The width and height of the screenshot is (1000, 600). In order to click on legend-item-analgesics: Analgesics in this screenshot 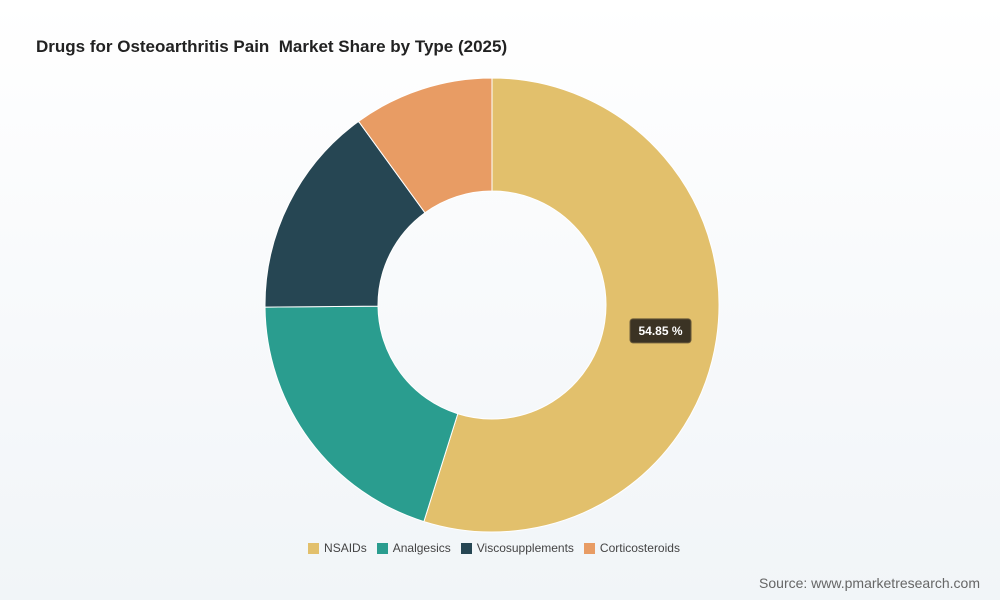, I will do `click(413, 548)`.